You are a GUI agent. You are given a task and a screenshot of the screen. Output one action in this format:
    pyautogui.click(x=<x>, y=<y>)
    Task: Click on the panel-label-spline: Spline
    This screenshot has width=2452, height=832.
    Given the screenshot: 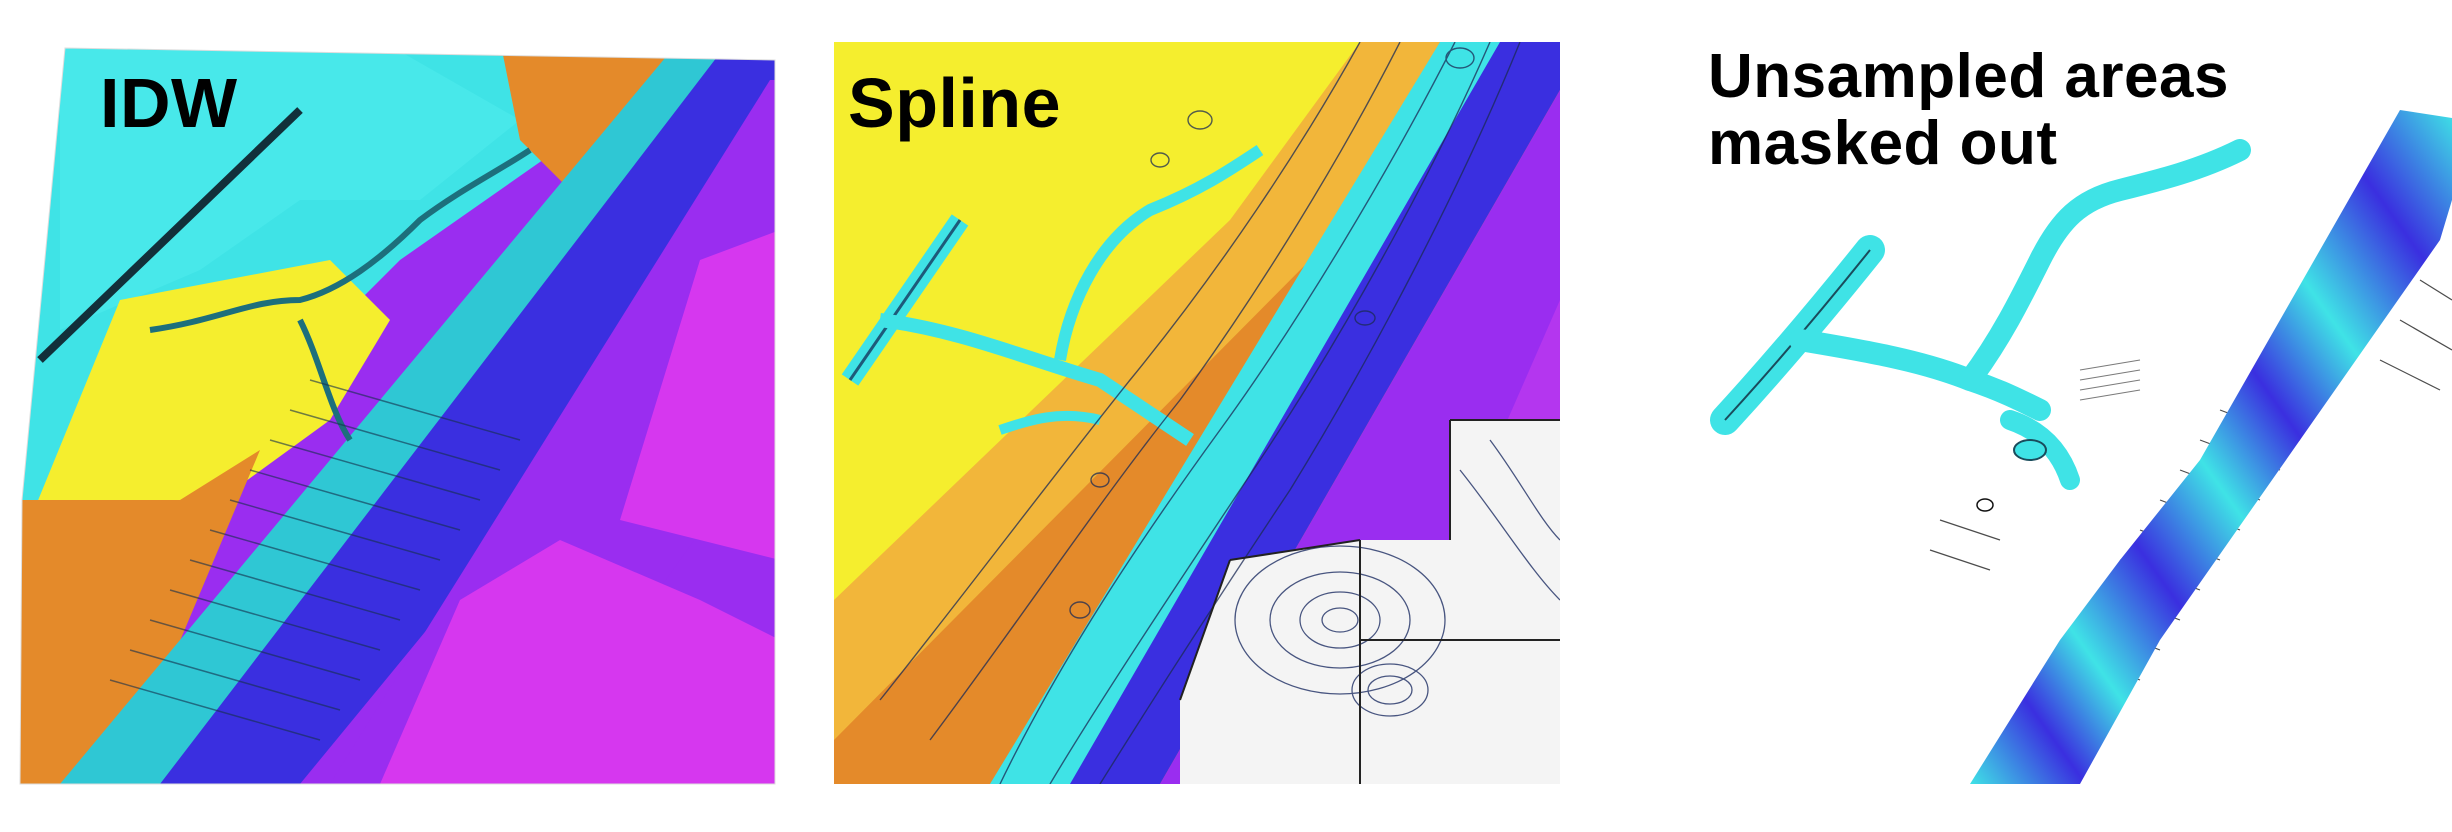 What is the action you would take?
    pyautogui.click(x=955, y=103)
    